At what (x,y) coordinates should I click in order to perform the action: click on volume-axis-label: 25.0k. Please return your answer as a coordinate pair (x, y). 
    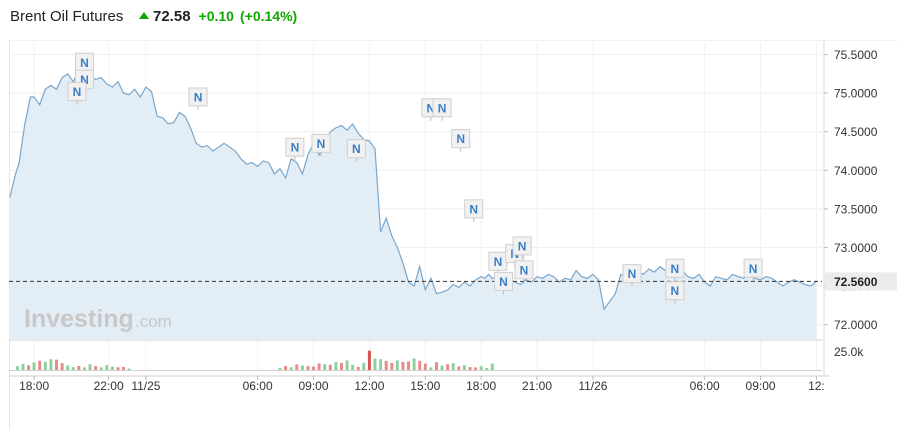
    Looking at the image, I should click on (849, 352).